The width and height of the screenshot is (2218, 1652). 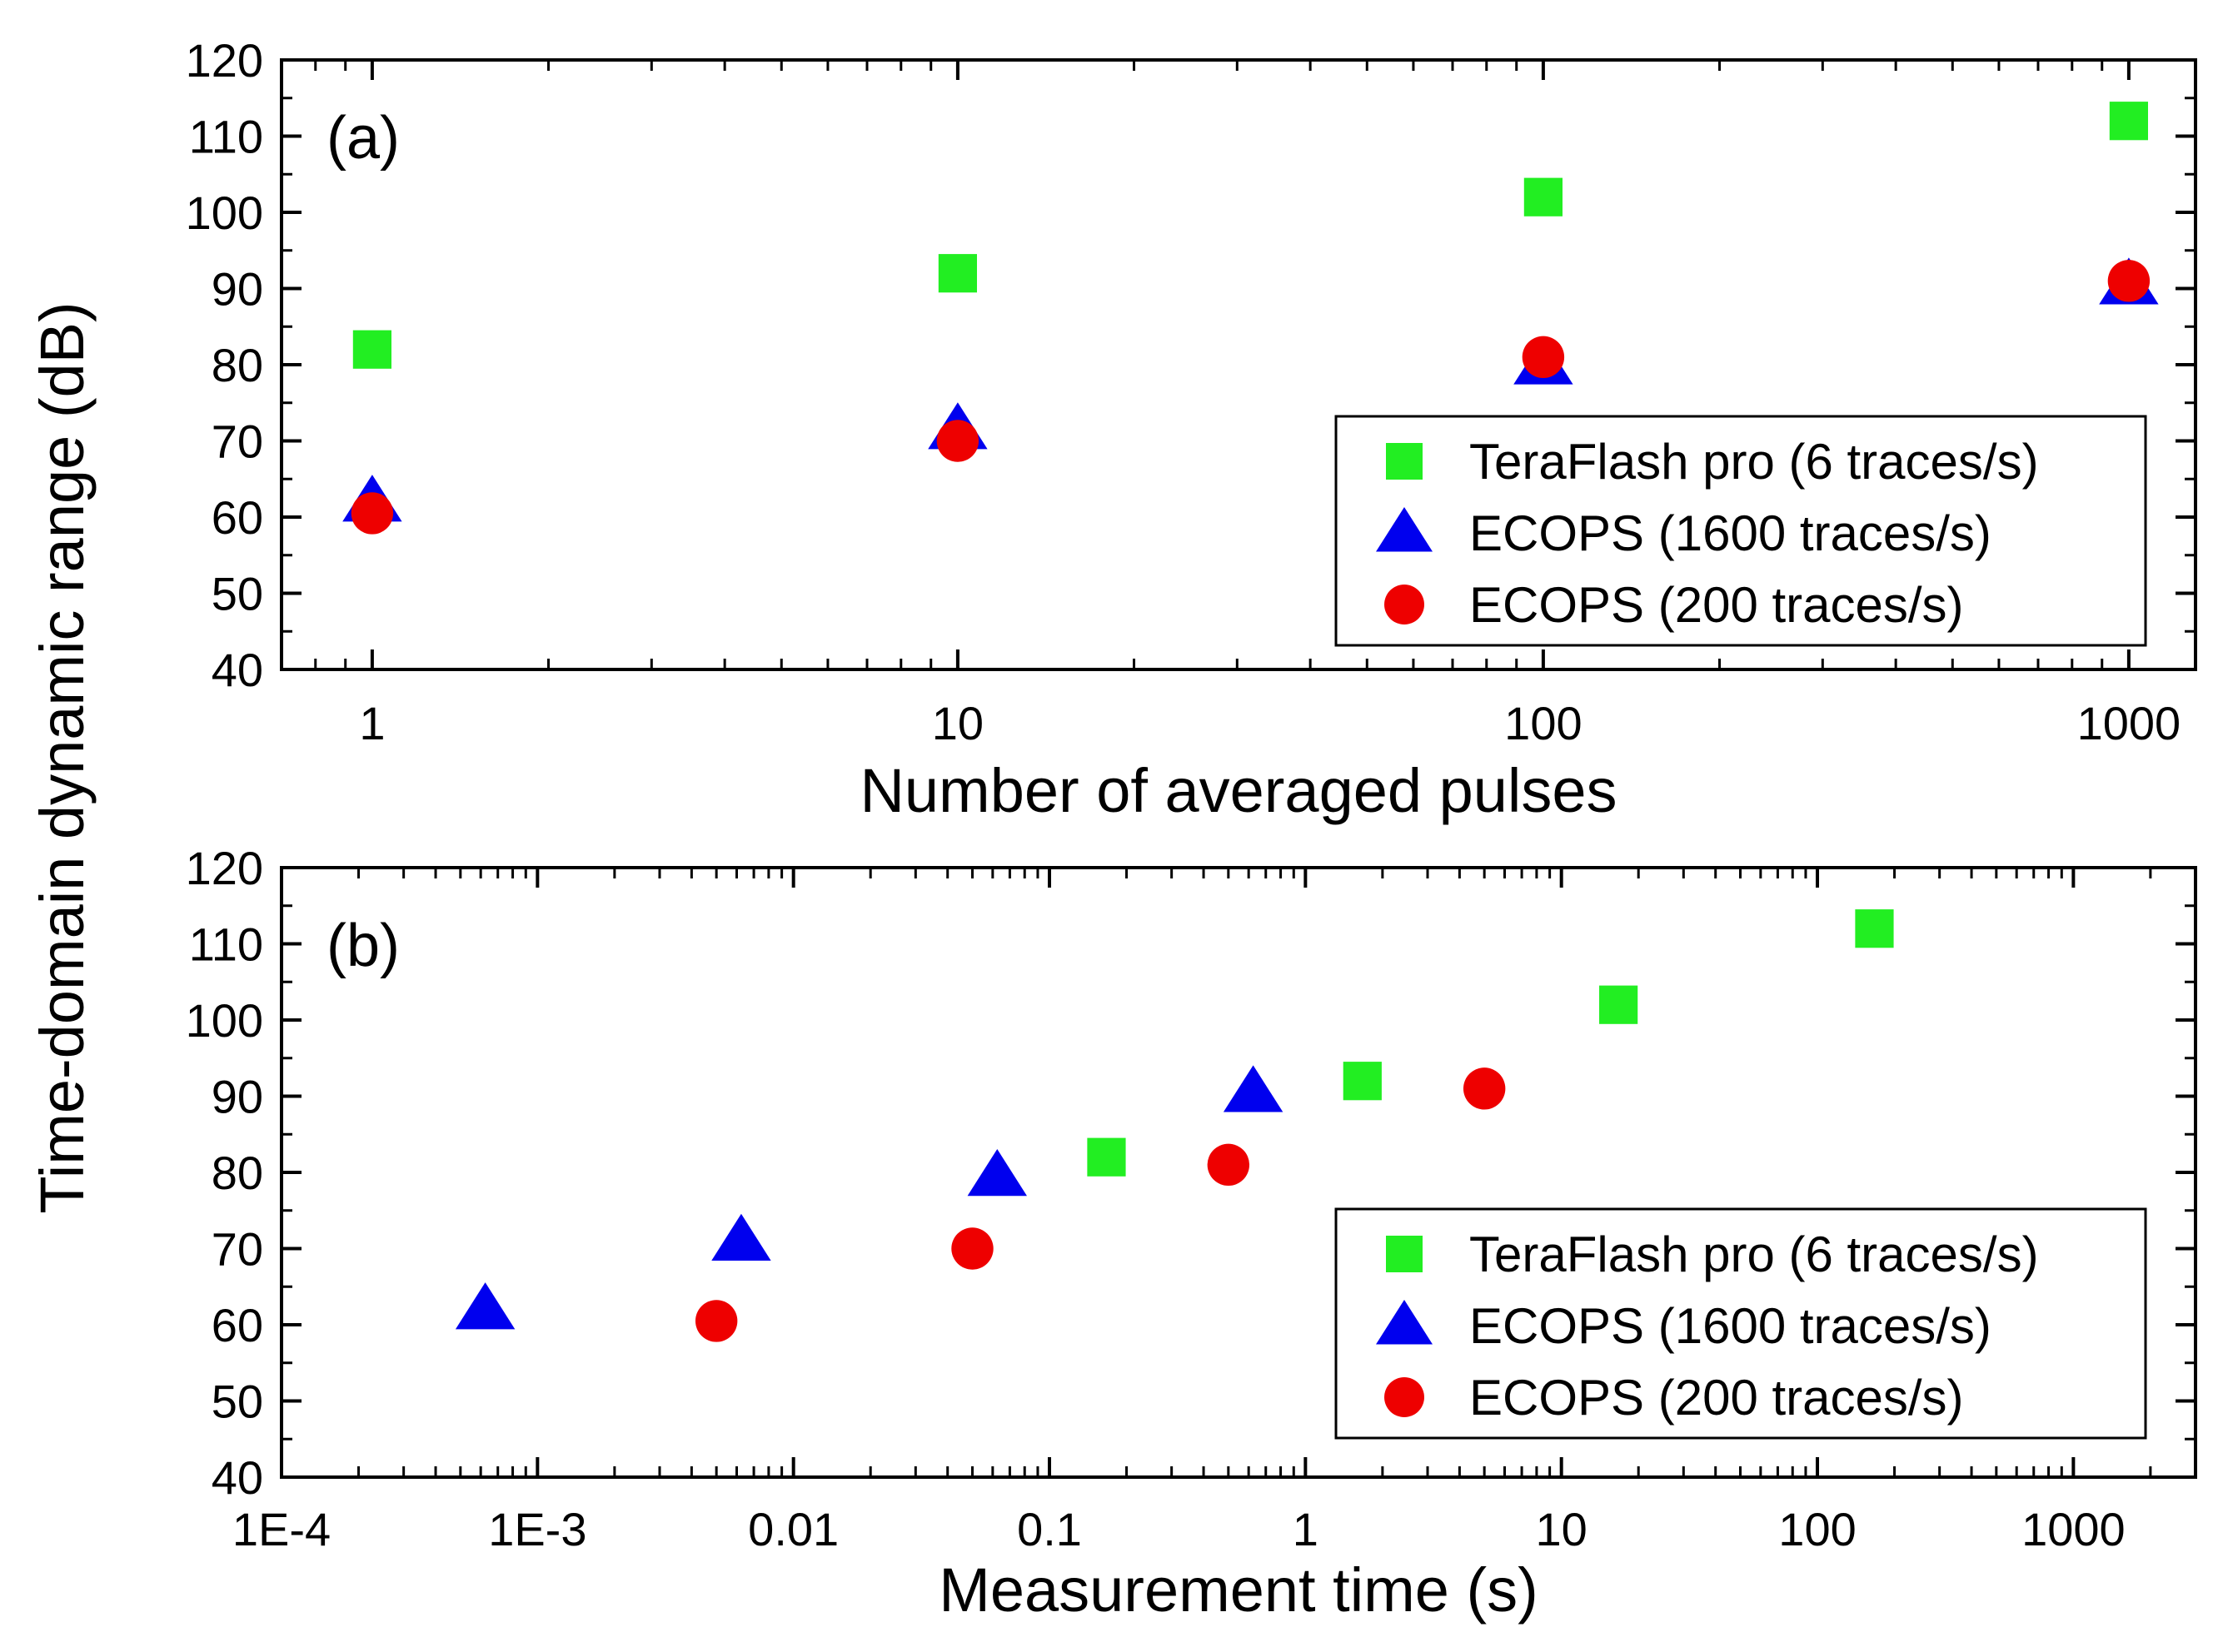 What do you see at coordinates (1404, 604) in the screenshot?
I see `panel-a-legend-marker-circle` at bounding box center [1404, 604].